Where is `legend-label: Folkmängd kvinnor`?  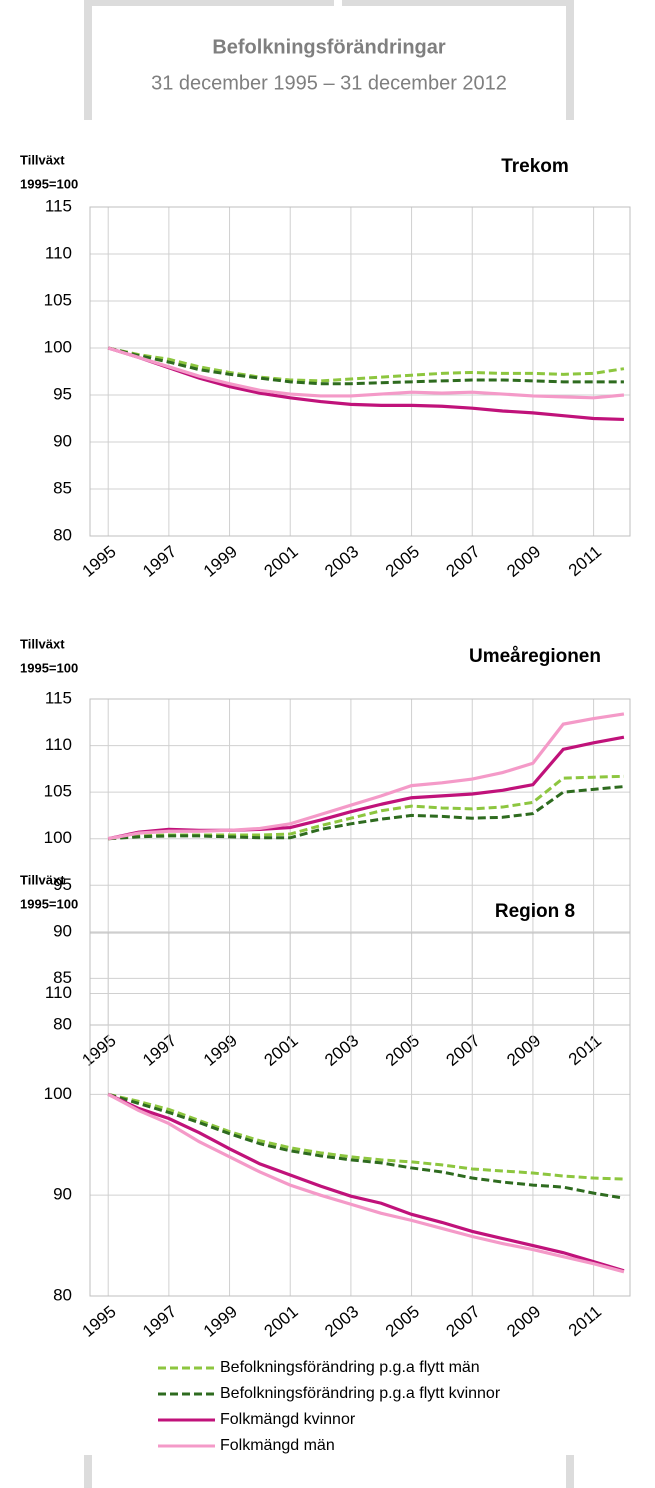
legend-label: Folkmängd kvinnor is located at coordinates (288, 1419).